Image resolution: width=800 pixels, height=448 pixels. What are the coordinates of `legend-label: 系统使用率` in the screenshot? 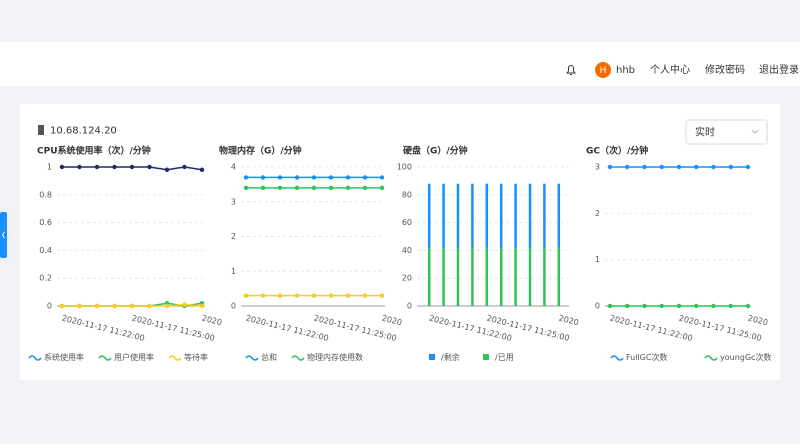 It's located at (64, 357).